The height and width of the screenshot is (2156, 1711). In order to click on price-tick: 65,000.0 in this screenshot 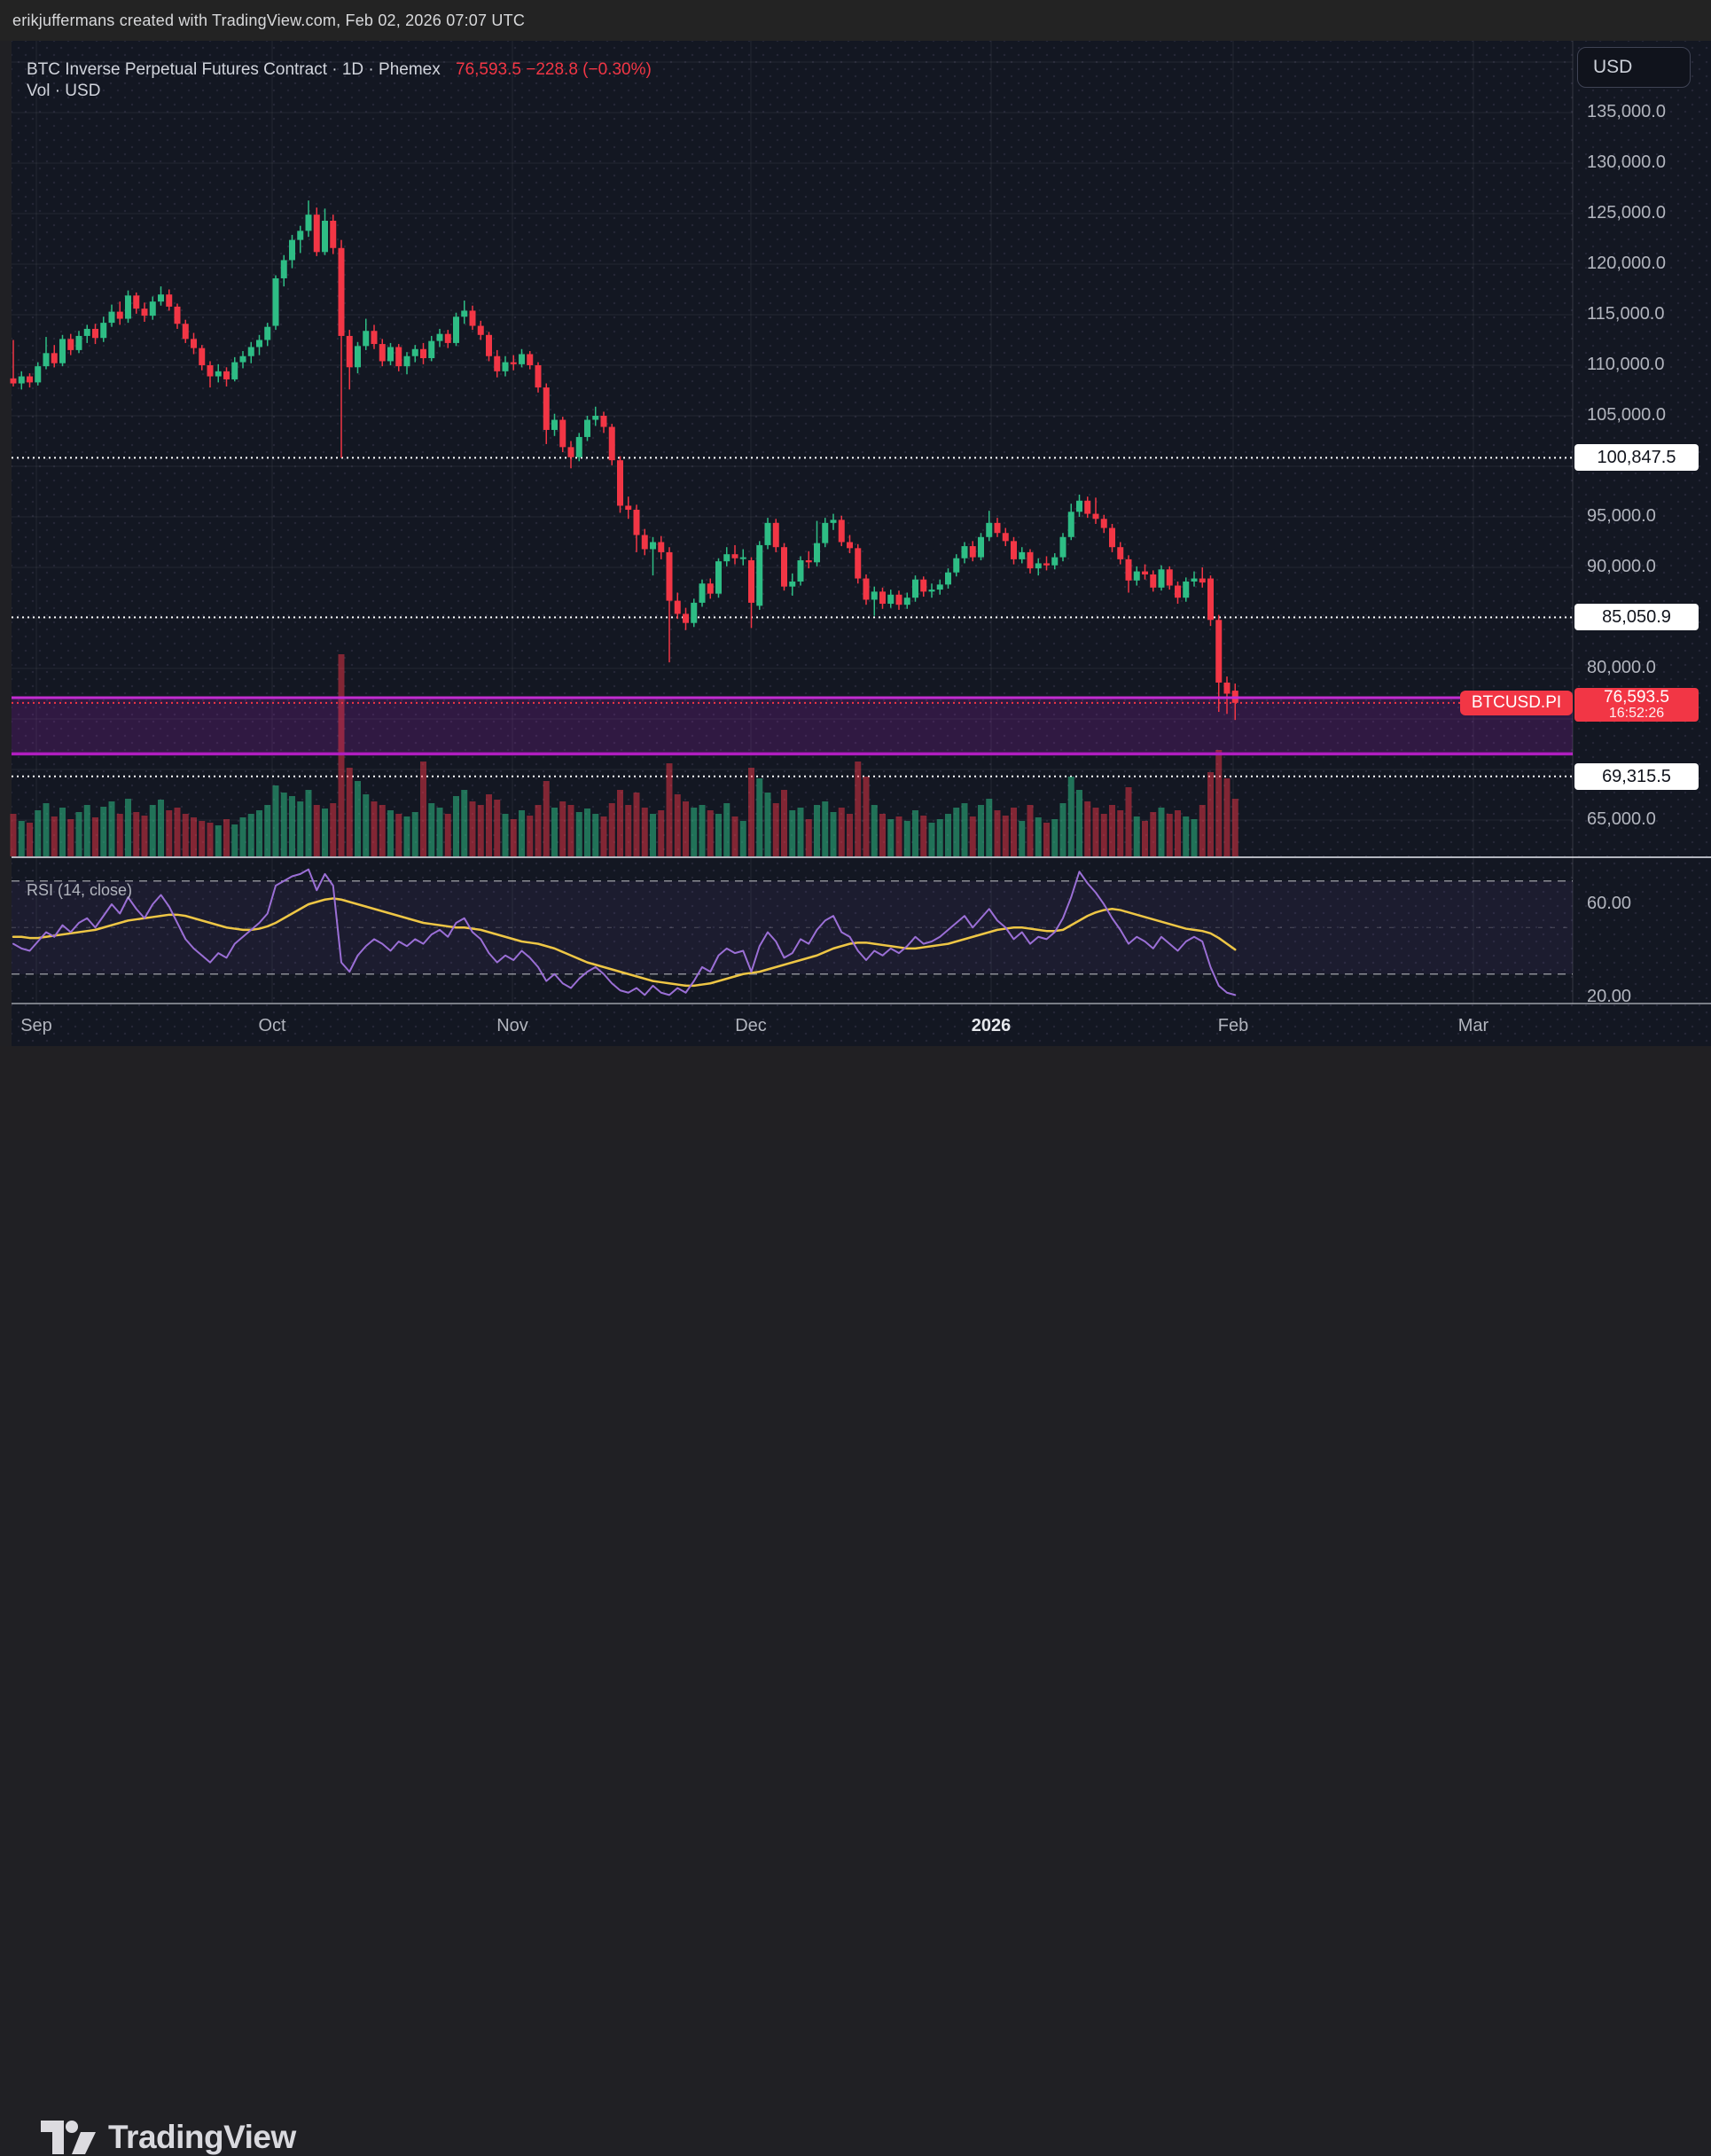, I will do `click(1621, 819)`.